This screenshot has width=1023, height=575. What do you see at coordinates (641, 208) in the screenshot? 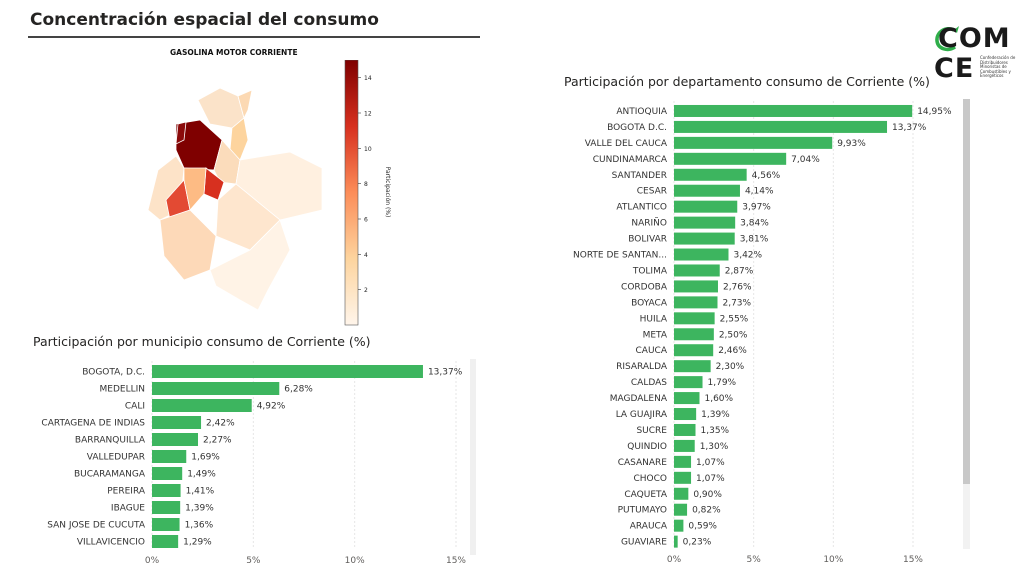
I see `category-label: ATLANTICO` at bounding box center [641, 208].